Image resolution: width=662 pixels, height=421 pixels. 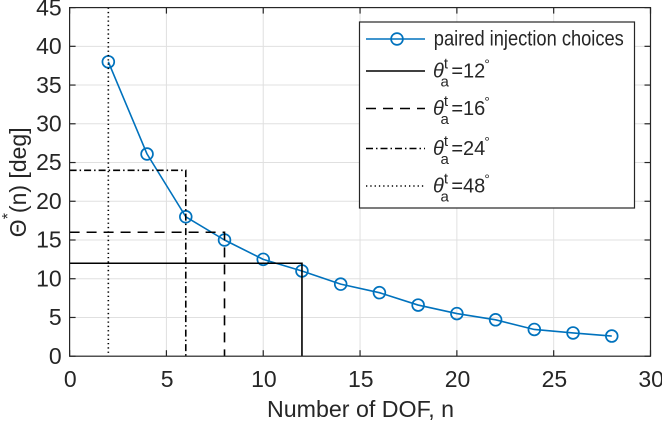 What do you see at coordinates (461, 187) in the screenshot?
I see `svg-text:θta=48°: θt a =48°` at bounding box center [461, 187].